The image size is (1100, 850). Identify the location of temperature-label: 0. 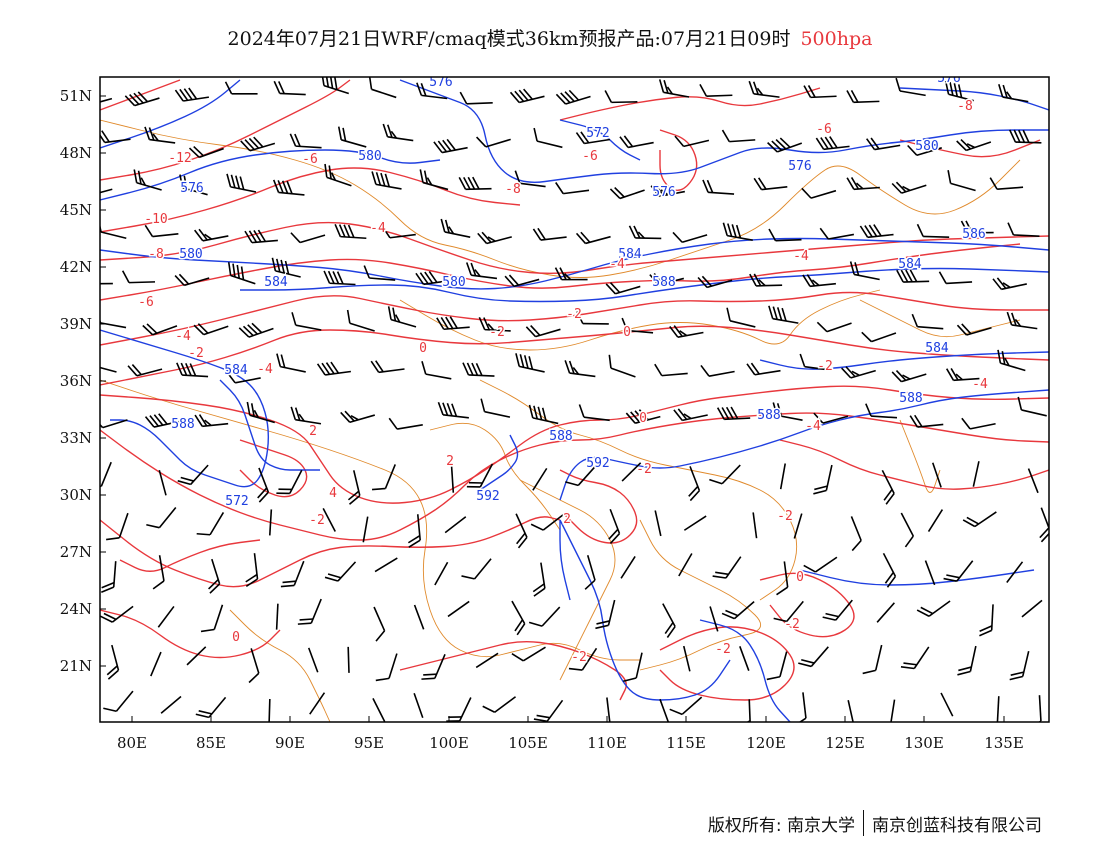
(643, 418).